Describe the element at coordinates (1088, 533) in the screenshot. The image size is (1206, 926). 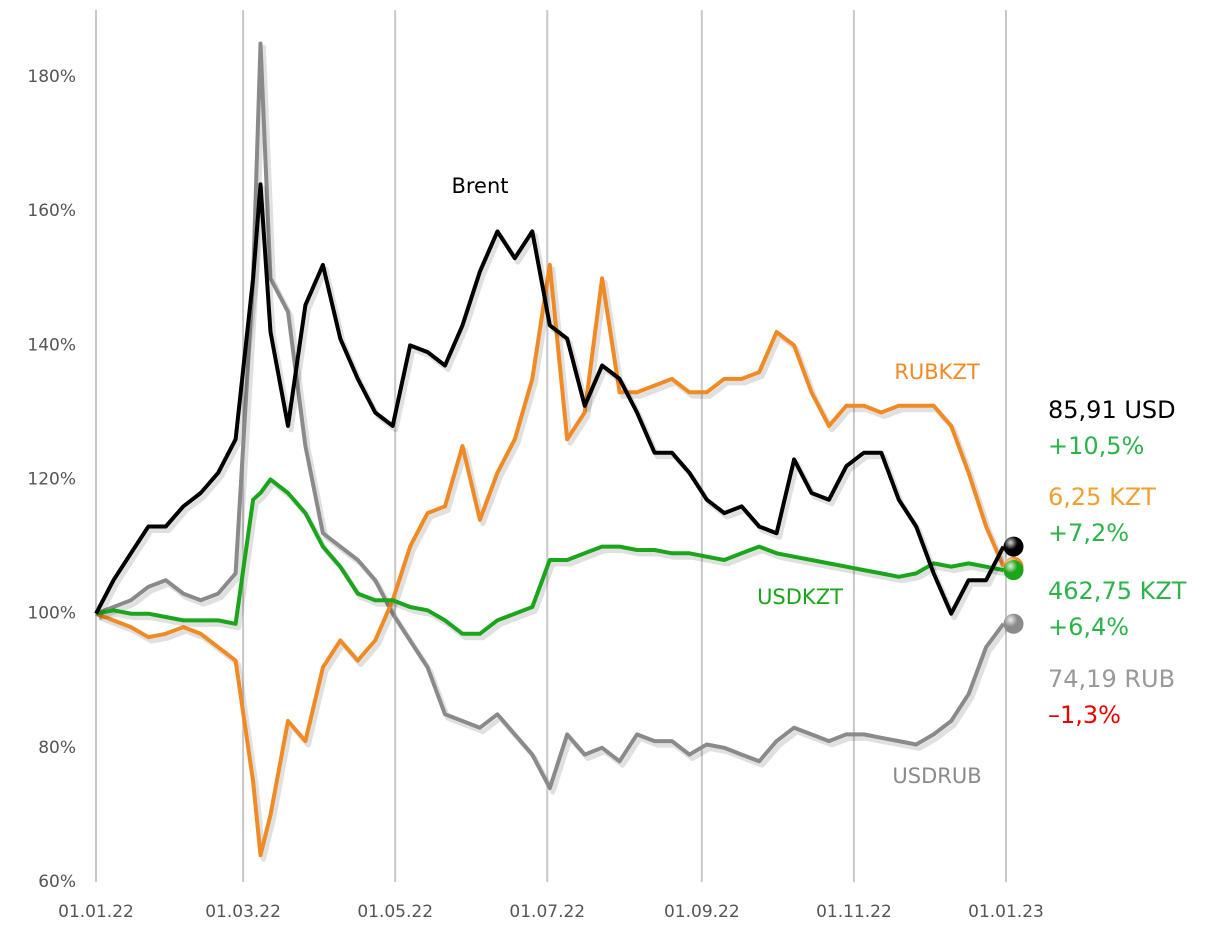
I see `end-change: +7,2%` at that location.